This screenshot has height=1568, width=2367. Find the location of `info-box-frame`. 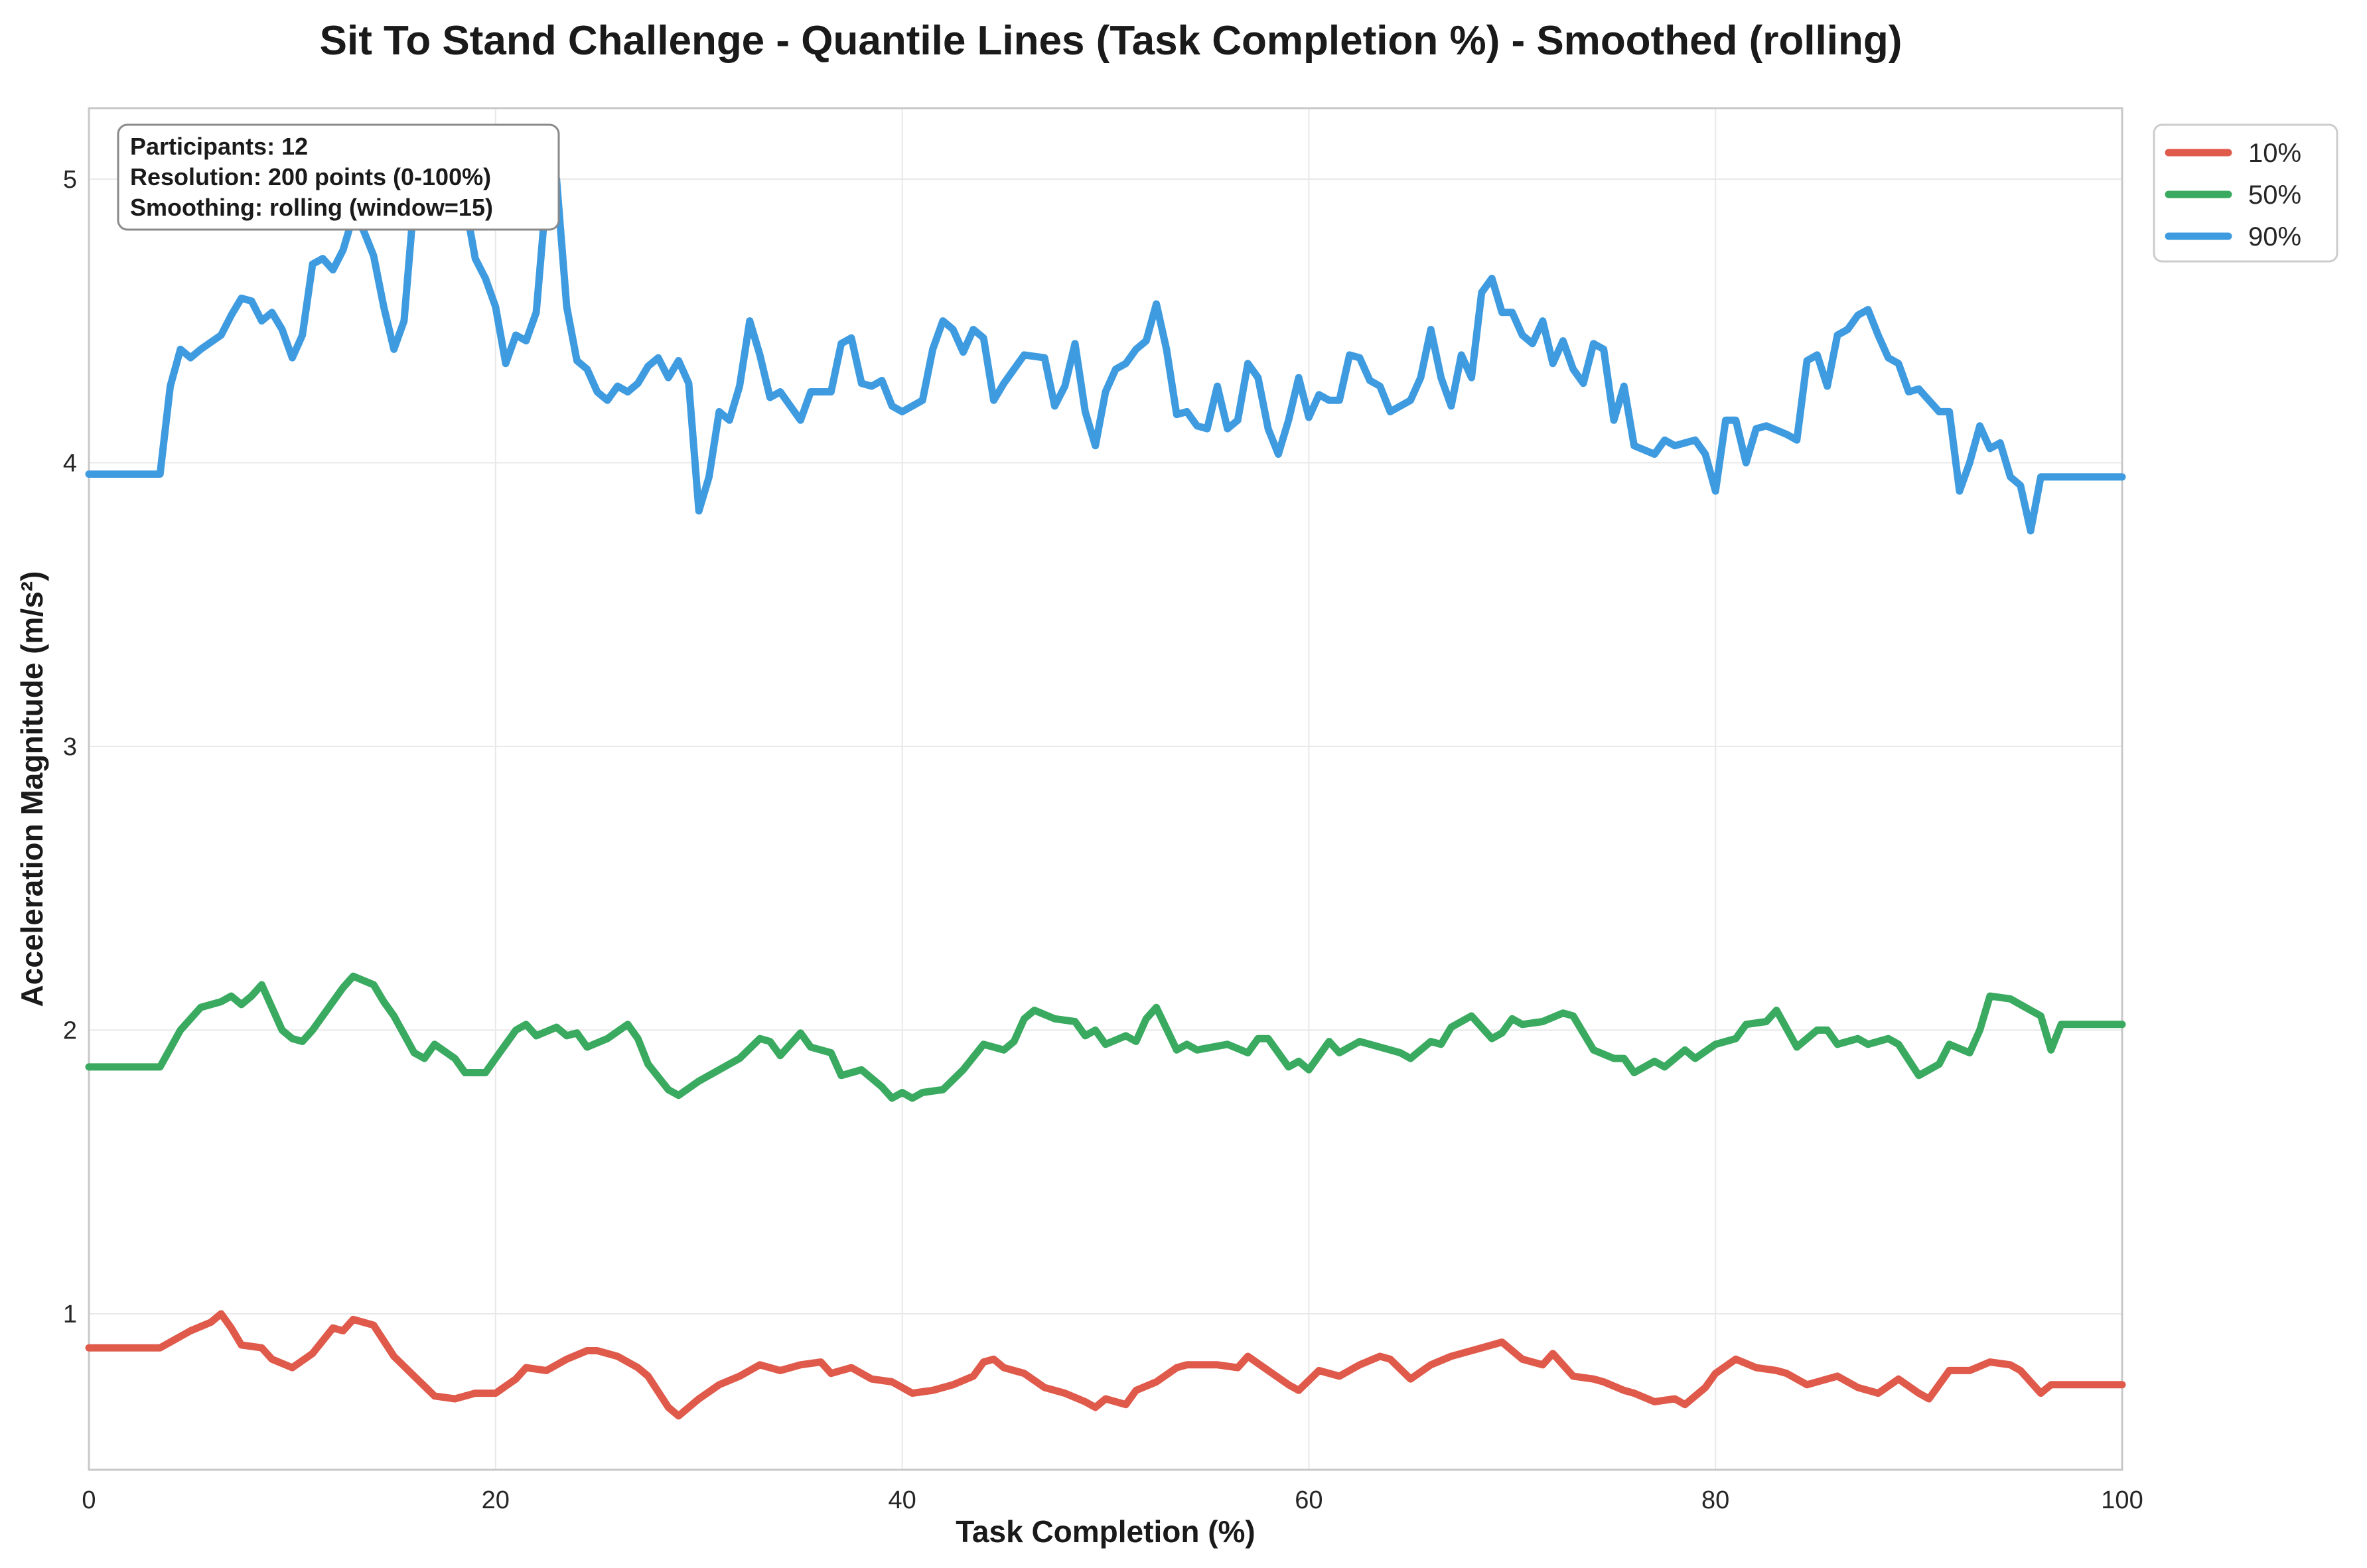

info-box-frame is located at coordinates (339, 177).